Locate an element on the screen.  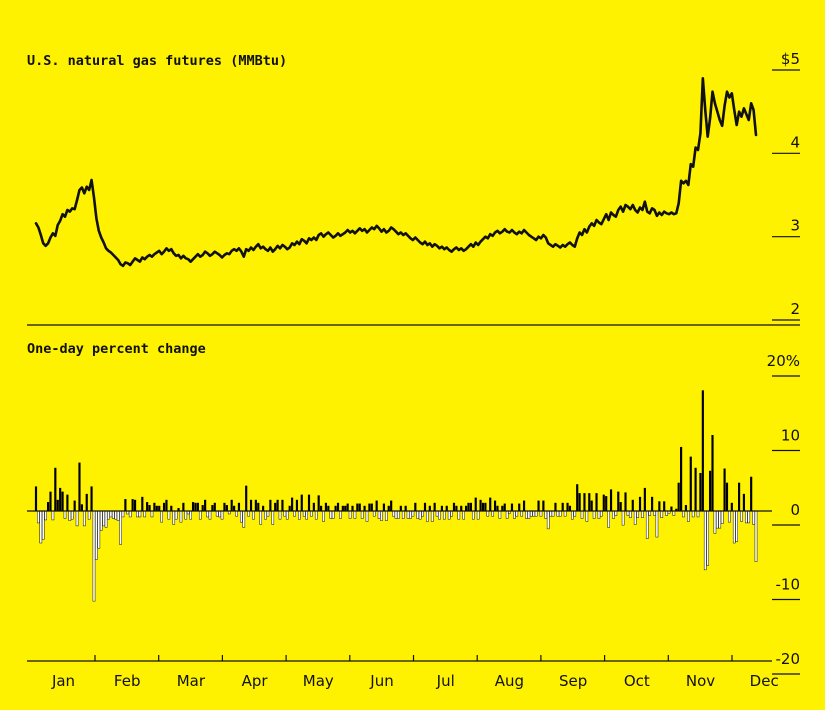
price-y-tick-label: 4 is located at coordinates (795, 142).